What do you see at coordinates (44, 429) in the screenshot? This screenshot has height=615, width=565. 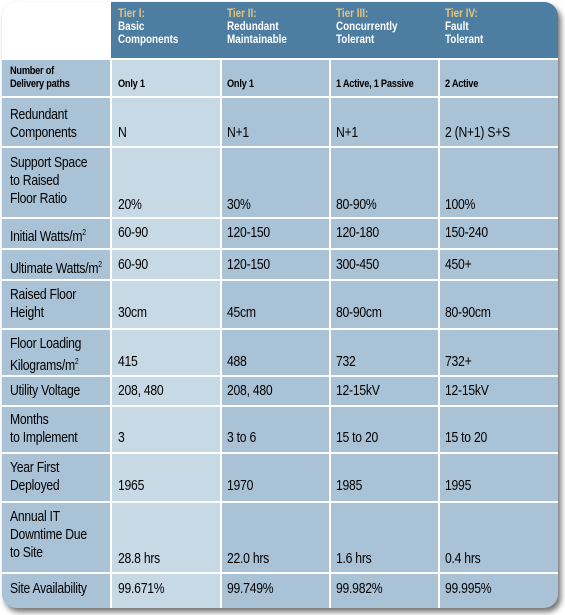 I see `row-label-months: Months to Implement` at bounding box center [44, 429].